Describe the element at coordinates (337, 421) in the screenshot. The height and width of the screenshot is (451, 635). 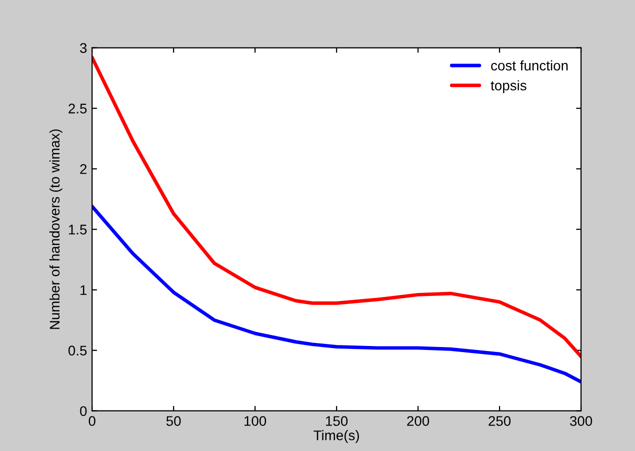
I see `x-tick-label: 150` at that location.